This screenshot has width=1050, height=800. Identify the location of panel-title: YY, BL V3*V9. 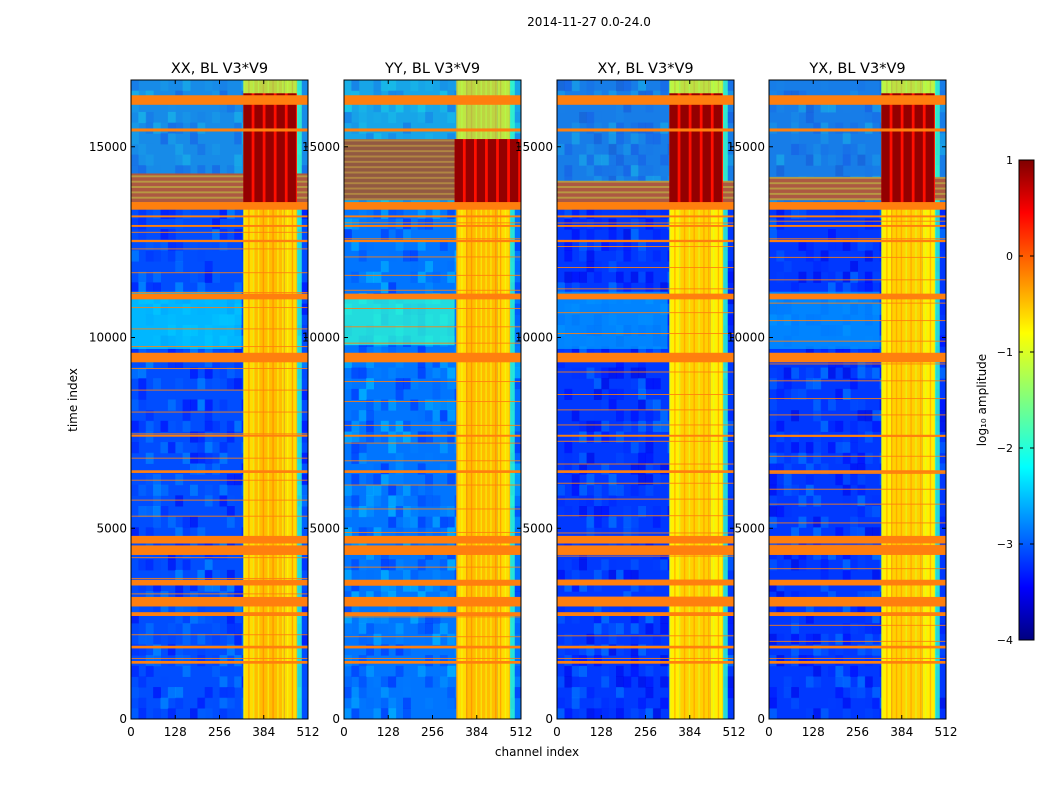
(432, 69).